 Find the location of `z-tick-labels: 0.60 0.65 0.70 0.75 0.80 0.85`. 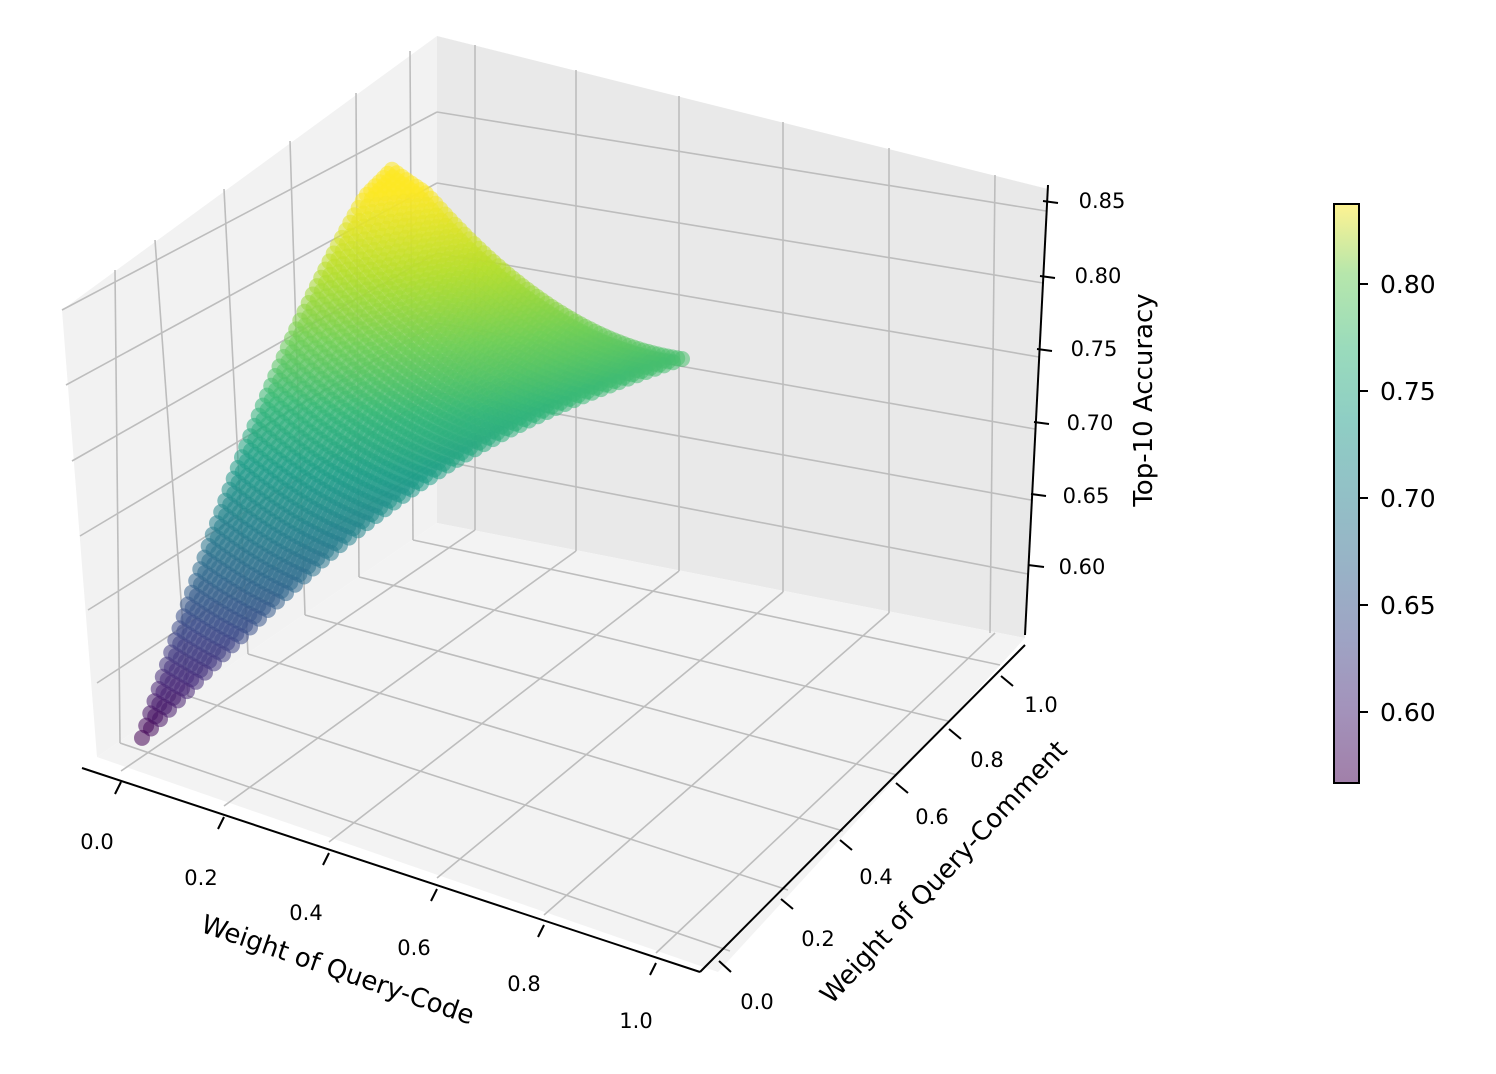

z-tick-labels: 0.60 0.65 0.70 0.75 0.80 0.85 is located at coordinates (1092, 384).